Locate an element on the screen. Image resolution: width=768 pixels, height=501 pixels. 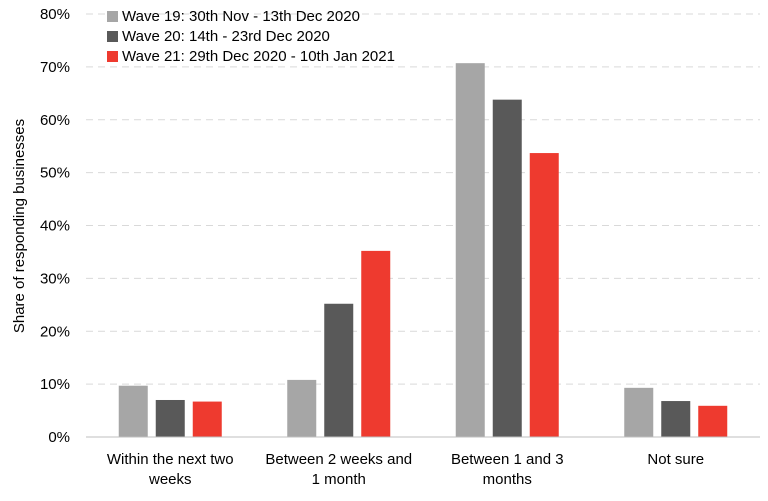
x-tick-label: 1 month is located at coordinates (339, 479).